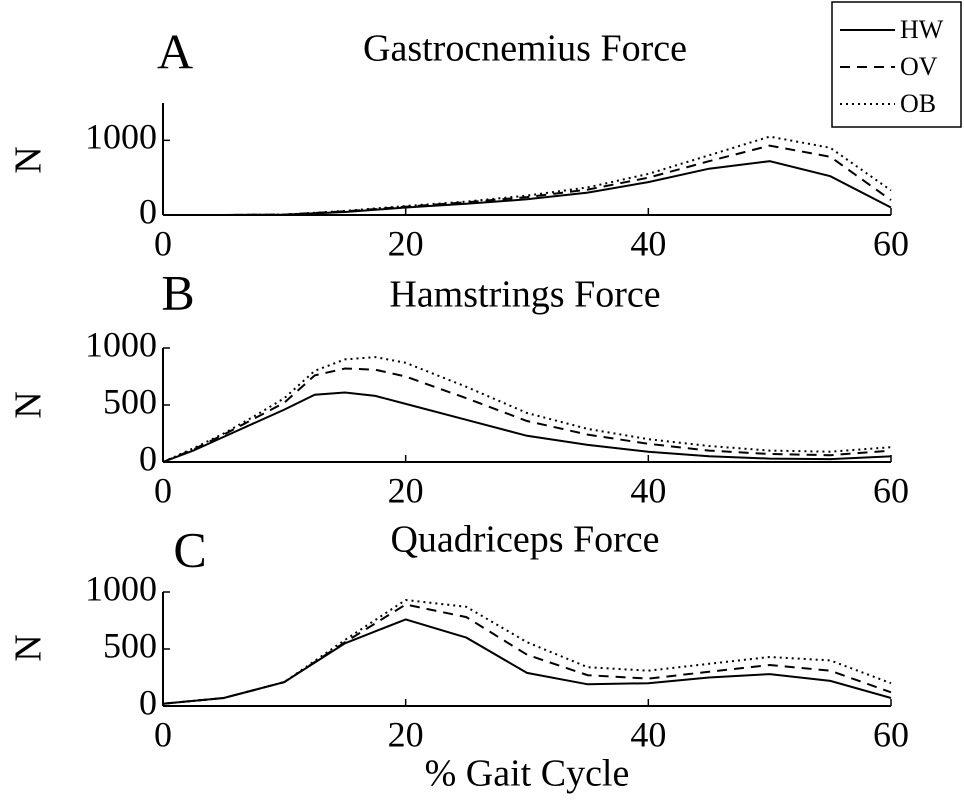  I want to click on legend-box, so click(896, 64).